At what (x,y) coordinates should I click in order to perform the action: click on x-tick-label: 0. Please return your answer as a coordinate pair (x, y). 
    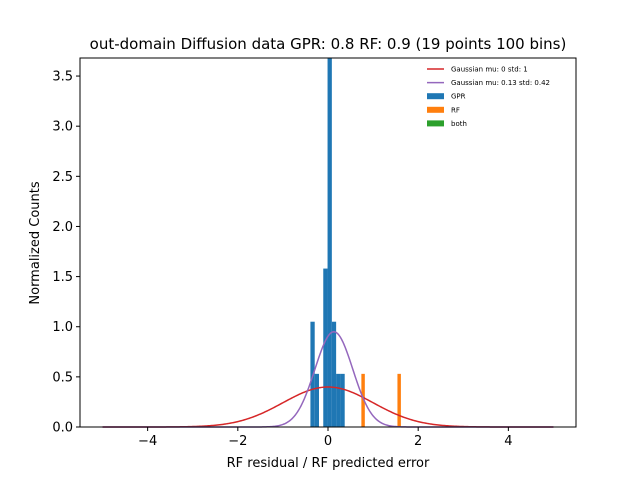
    Looking at the image, I should click on (328, 441).